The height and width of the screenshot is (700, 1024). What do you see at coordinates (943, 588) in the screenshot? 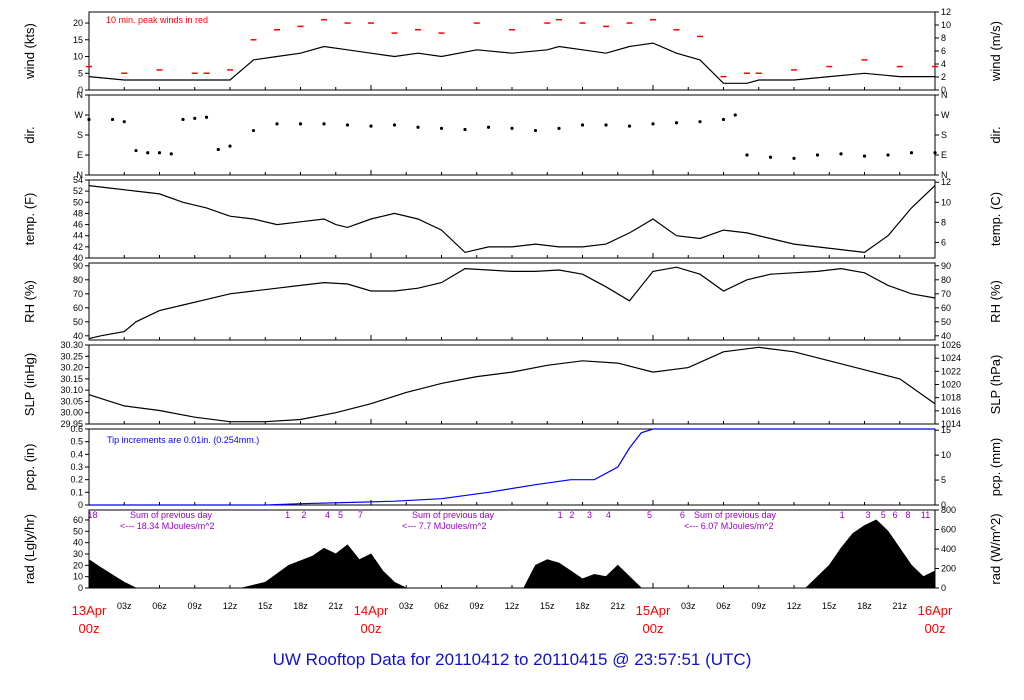
I see `rad-ytick-label-right: 0` at bounding box center [943, 588].